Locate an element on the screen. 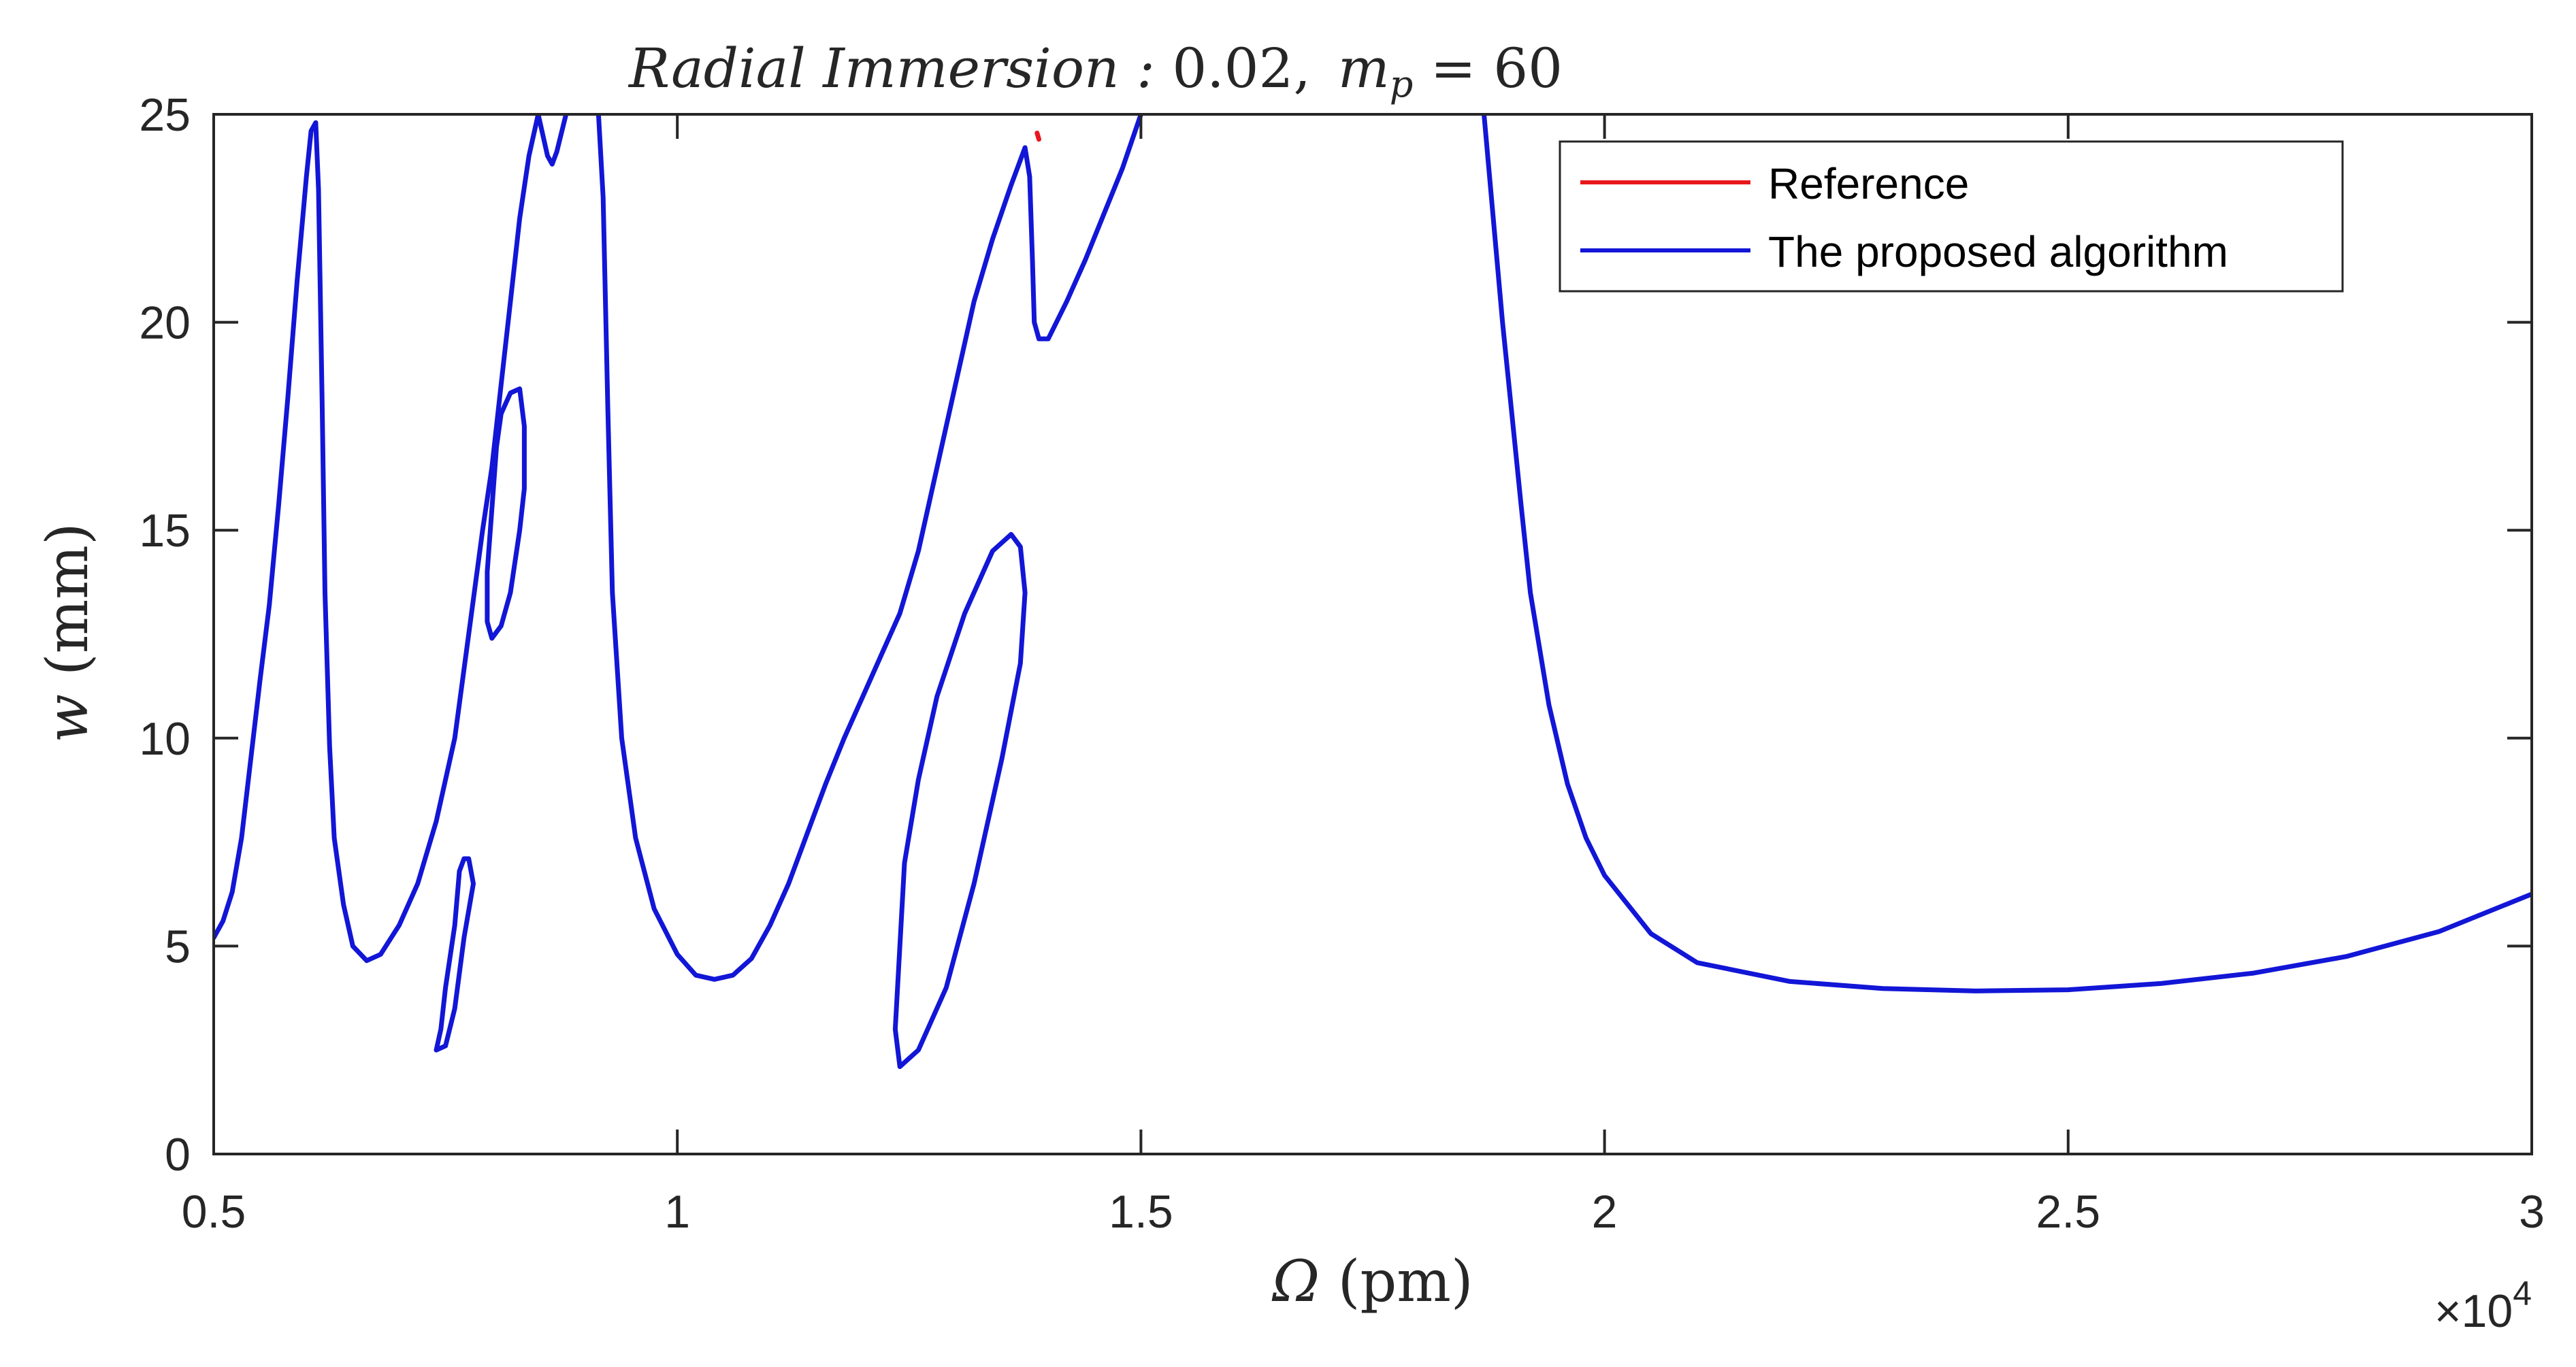 This screenshot has height=1367, width=2576. x-tick-label: 1.5 is located at coordinates (1141, 1212).